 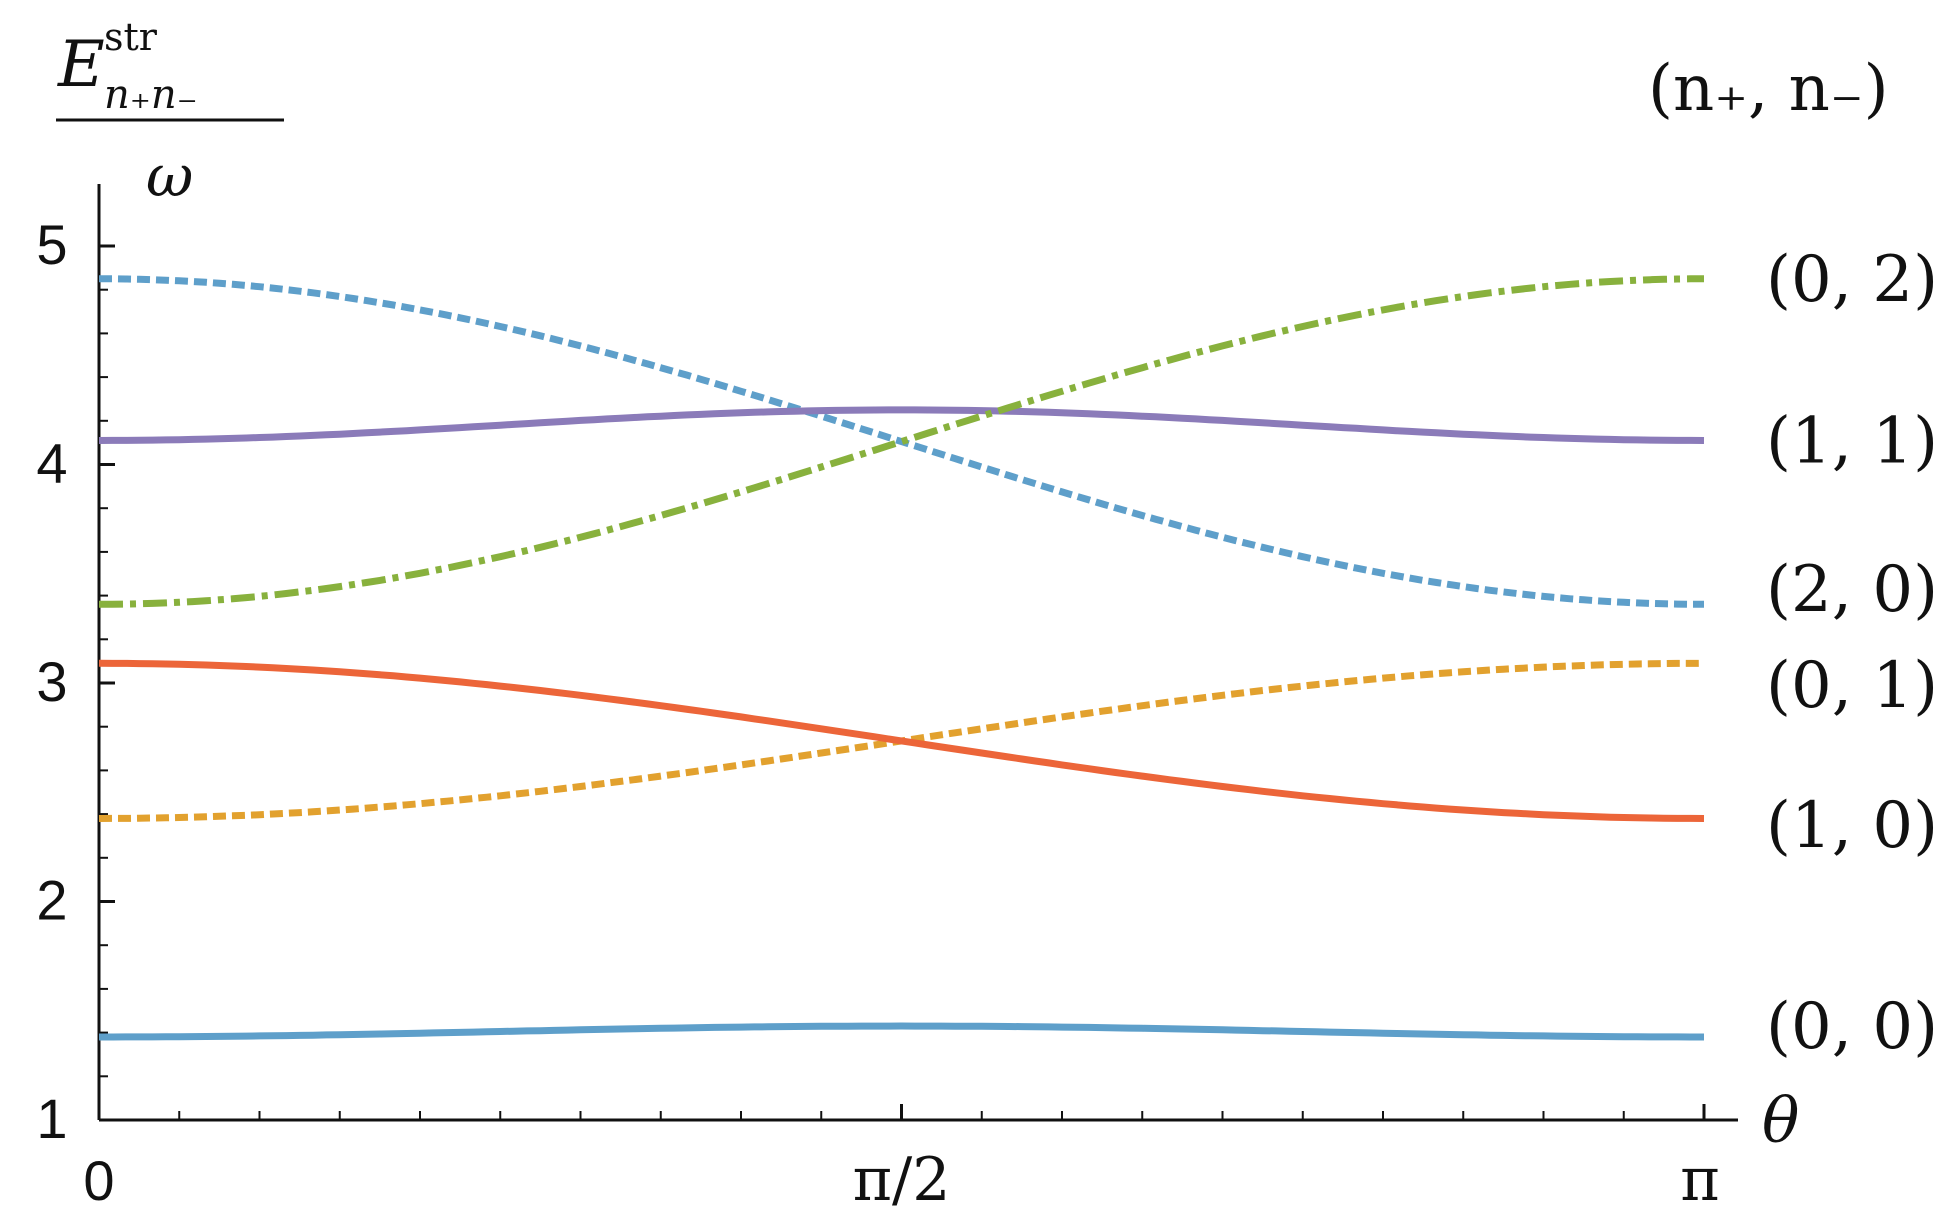 What do you see at coordinates (902, 1180) in the screenshot?
I see `x-tick-label-1: π/2` at bounding box center [902, 1180].